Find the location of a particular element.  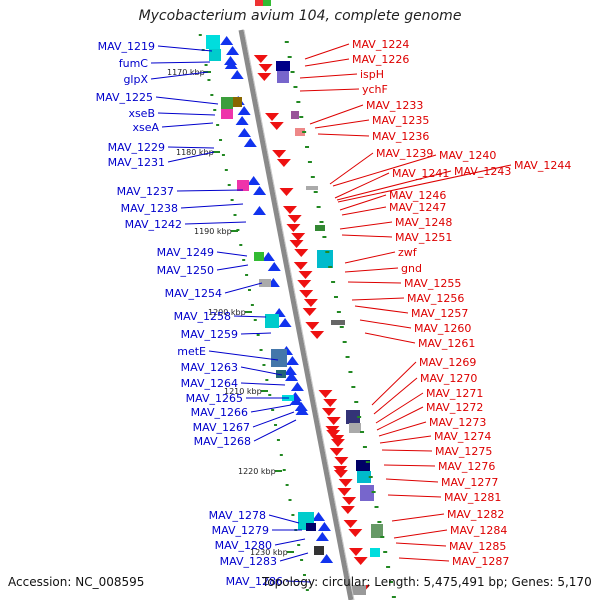

gene-label-left: fumC is located at coordinates (134, 63).